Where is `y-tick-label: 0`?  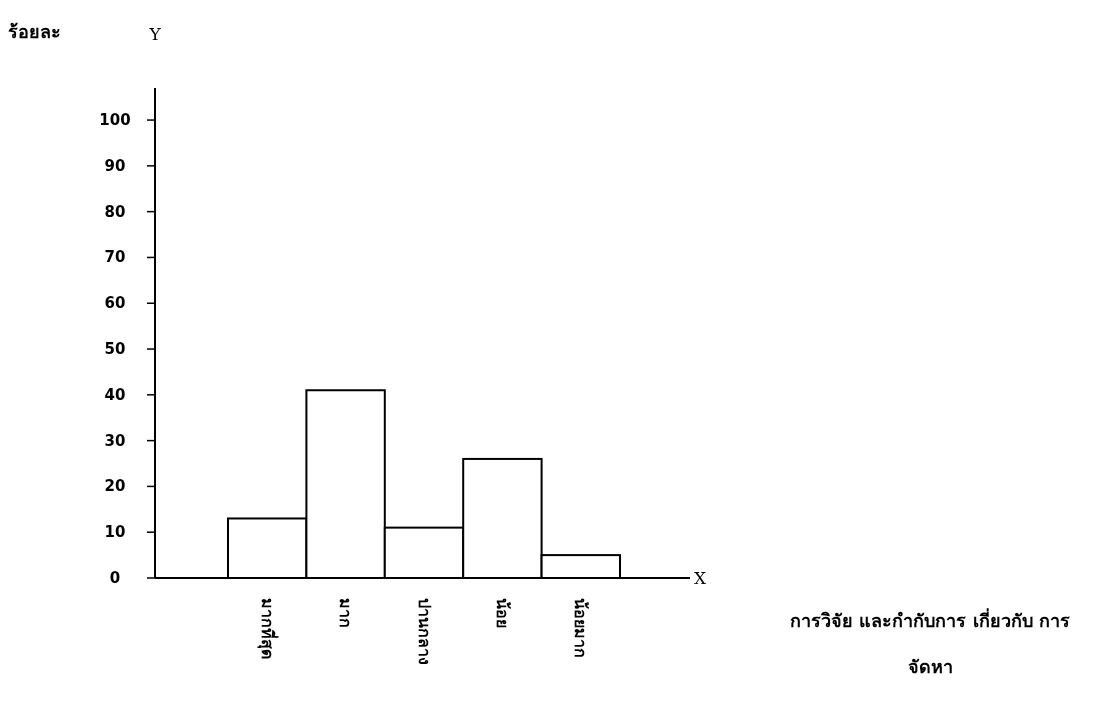
y-tick-label: 0 is located at coordinates (115, 578).